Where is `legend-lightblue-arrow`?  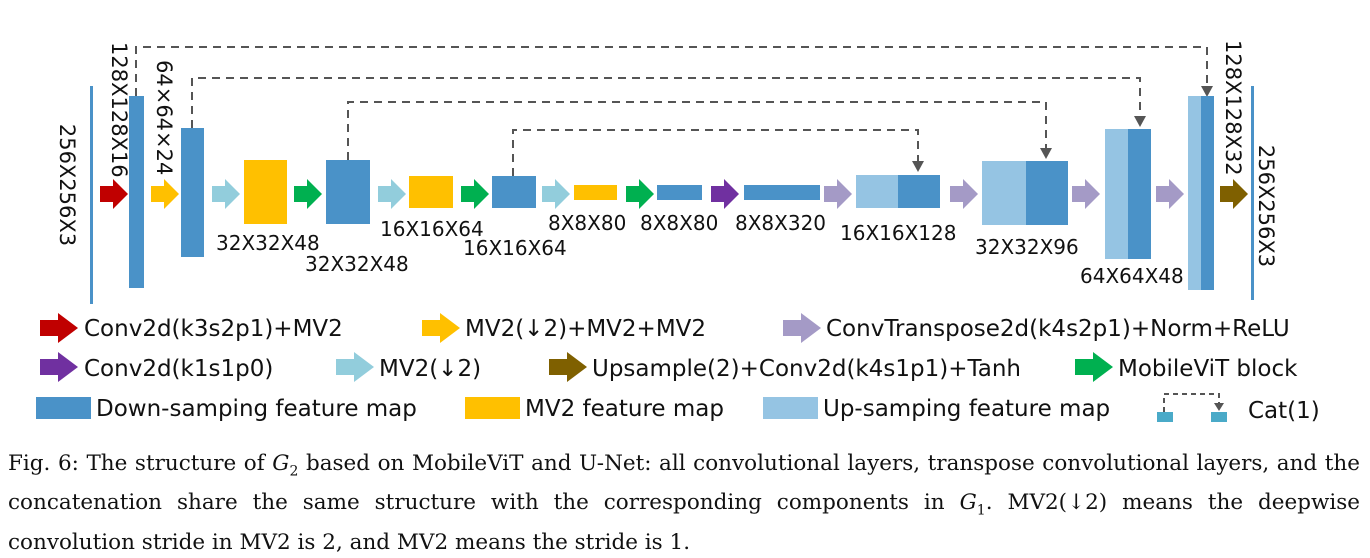
legend-lightblue-arrow is located at coordinates (355, 367).